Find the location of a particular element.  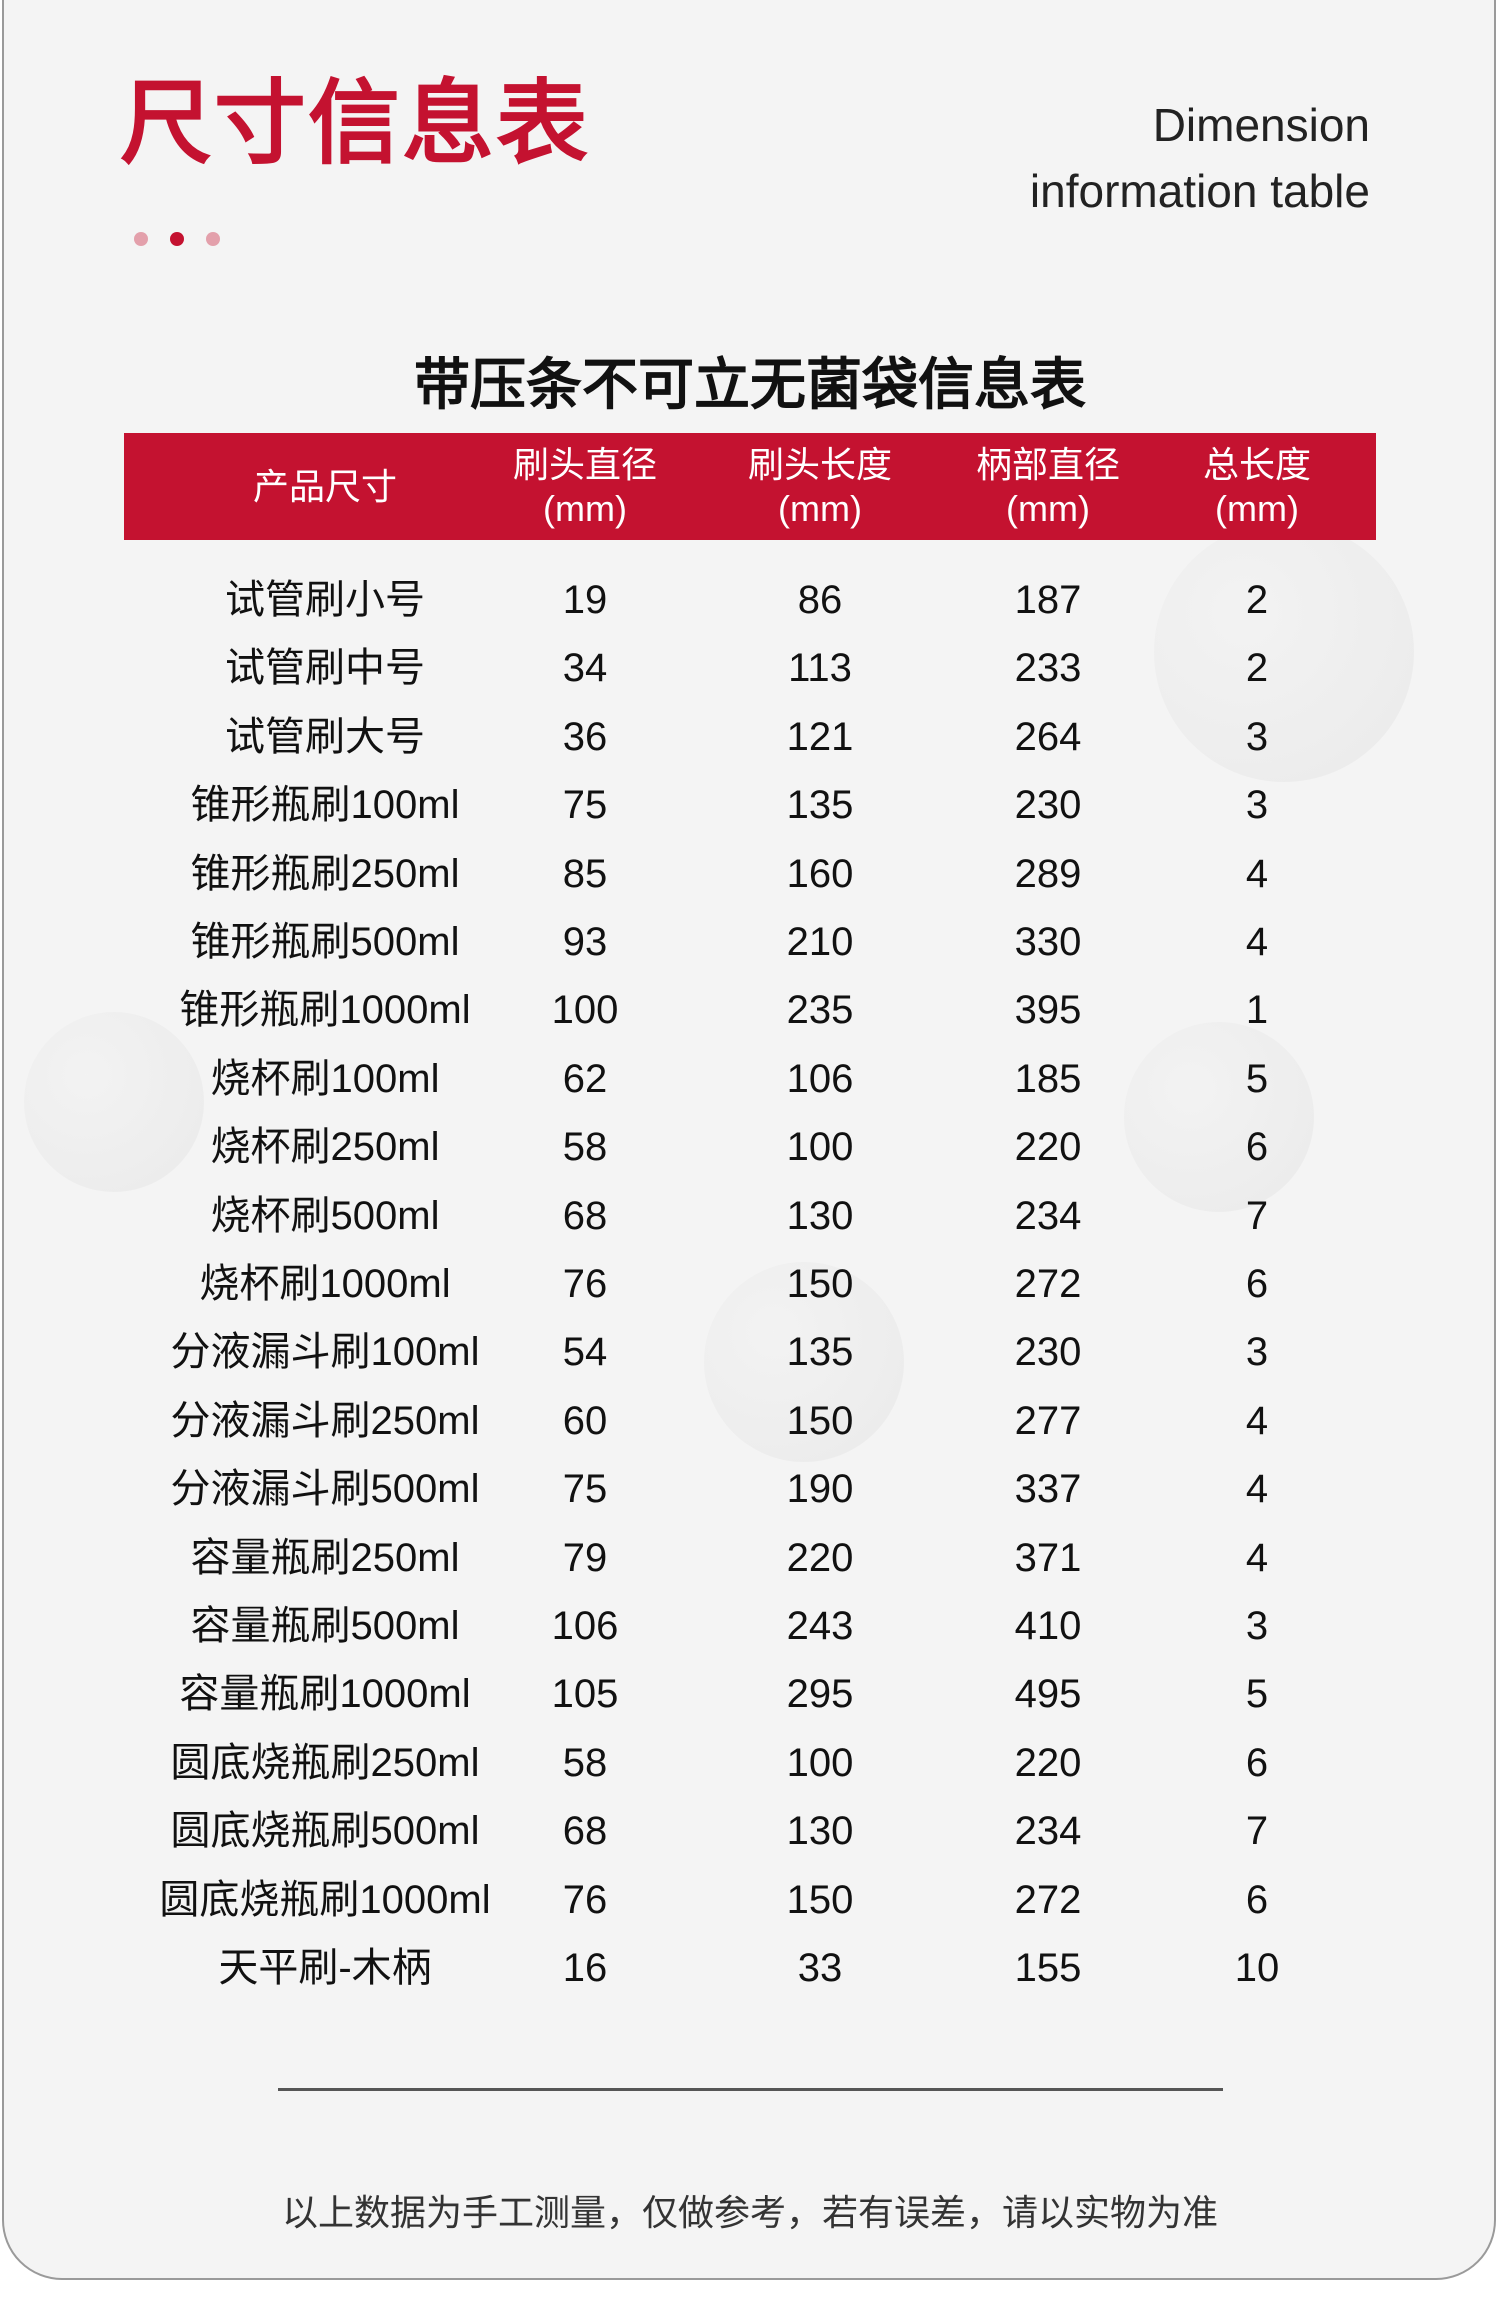

table-row: 圆底烧瓶刷1000ml 76 150 272 6 is located at coordinates (750, 1900).